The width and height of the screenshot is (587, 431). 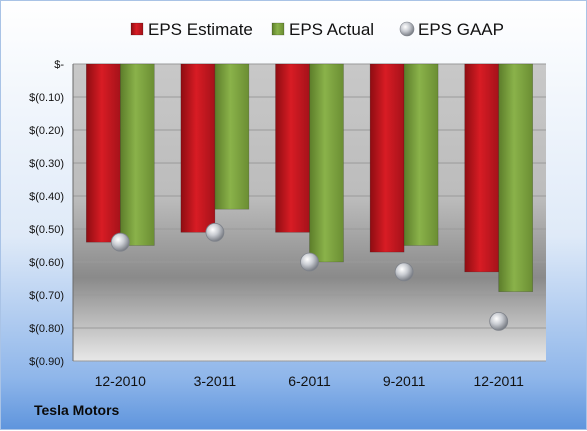 I want to click on y-tick-label: $-, so click(x=59, y=65).